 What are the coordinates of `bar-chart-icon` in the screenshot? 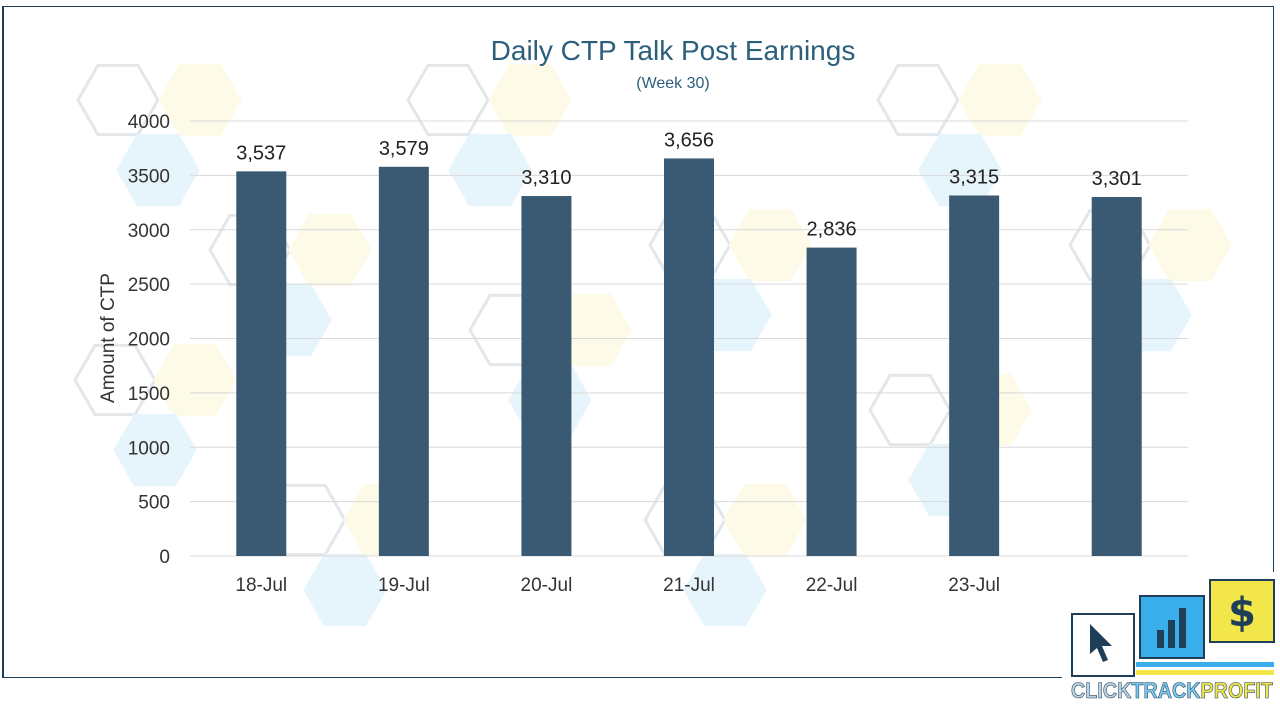 It's located at (1171, 628).